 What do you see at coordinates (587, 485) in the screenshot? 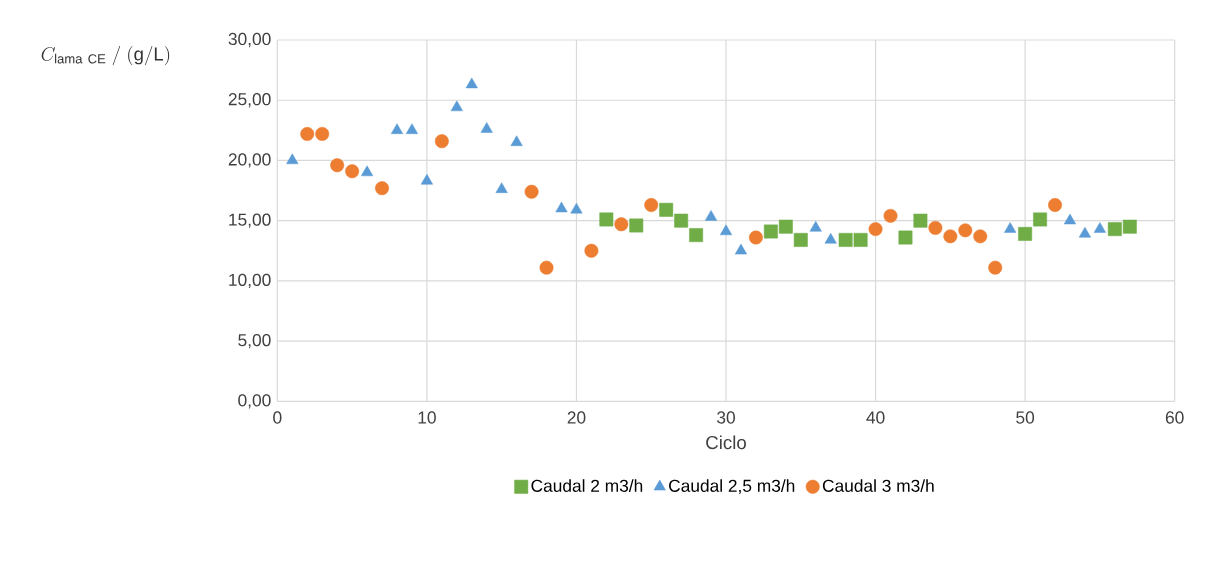
I see `legend-label: Caudal 2 m3/h` at bounding box center [587, 485].